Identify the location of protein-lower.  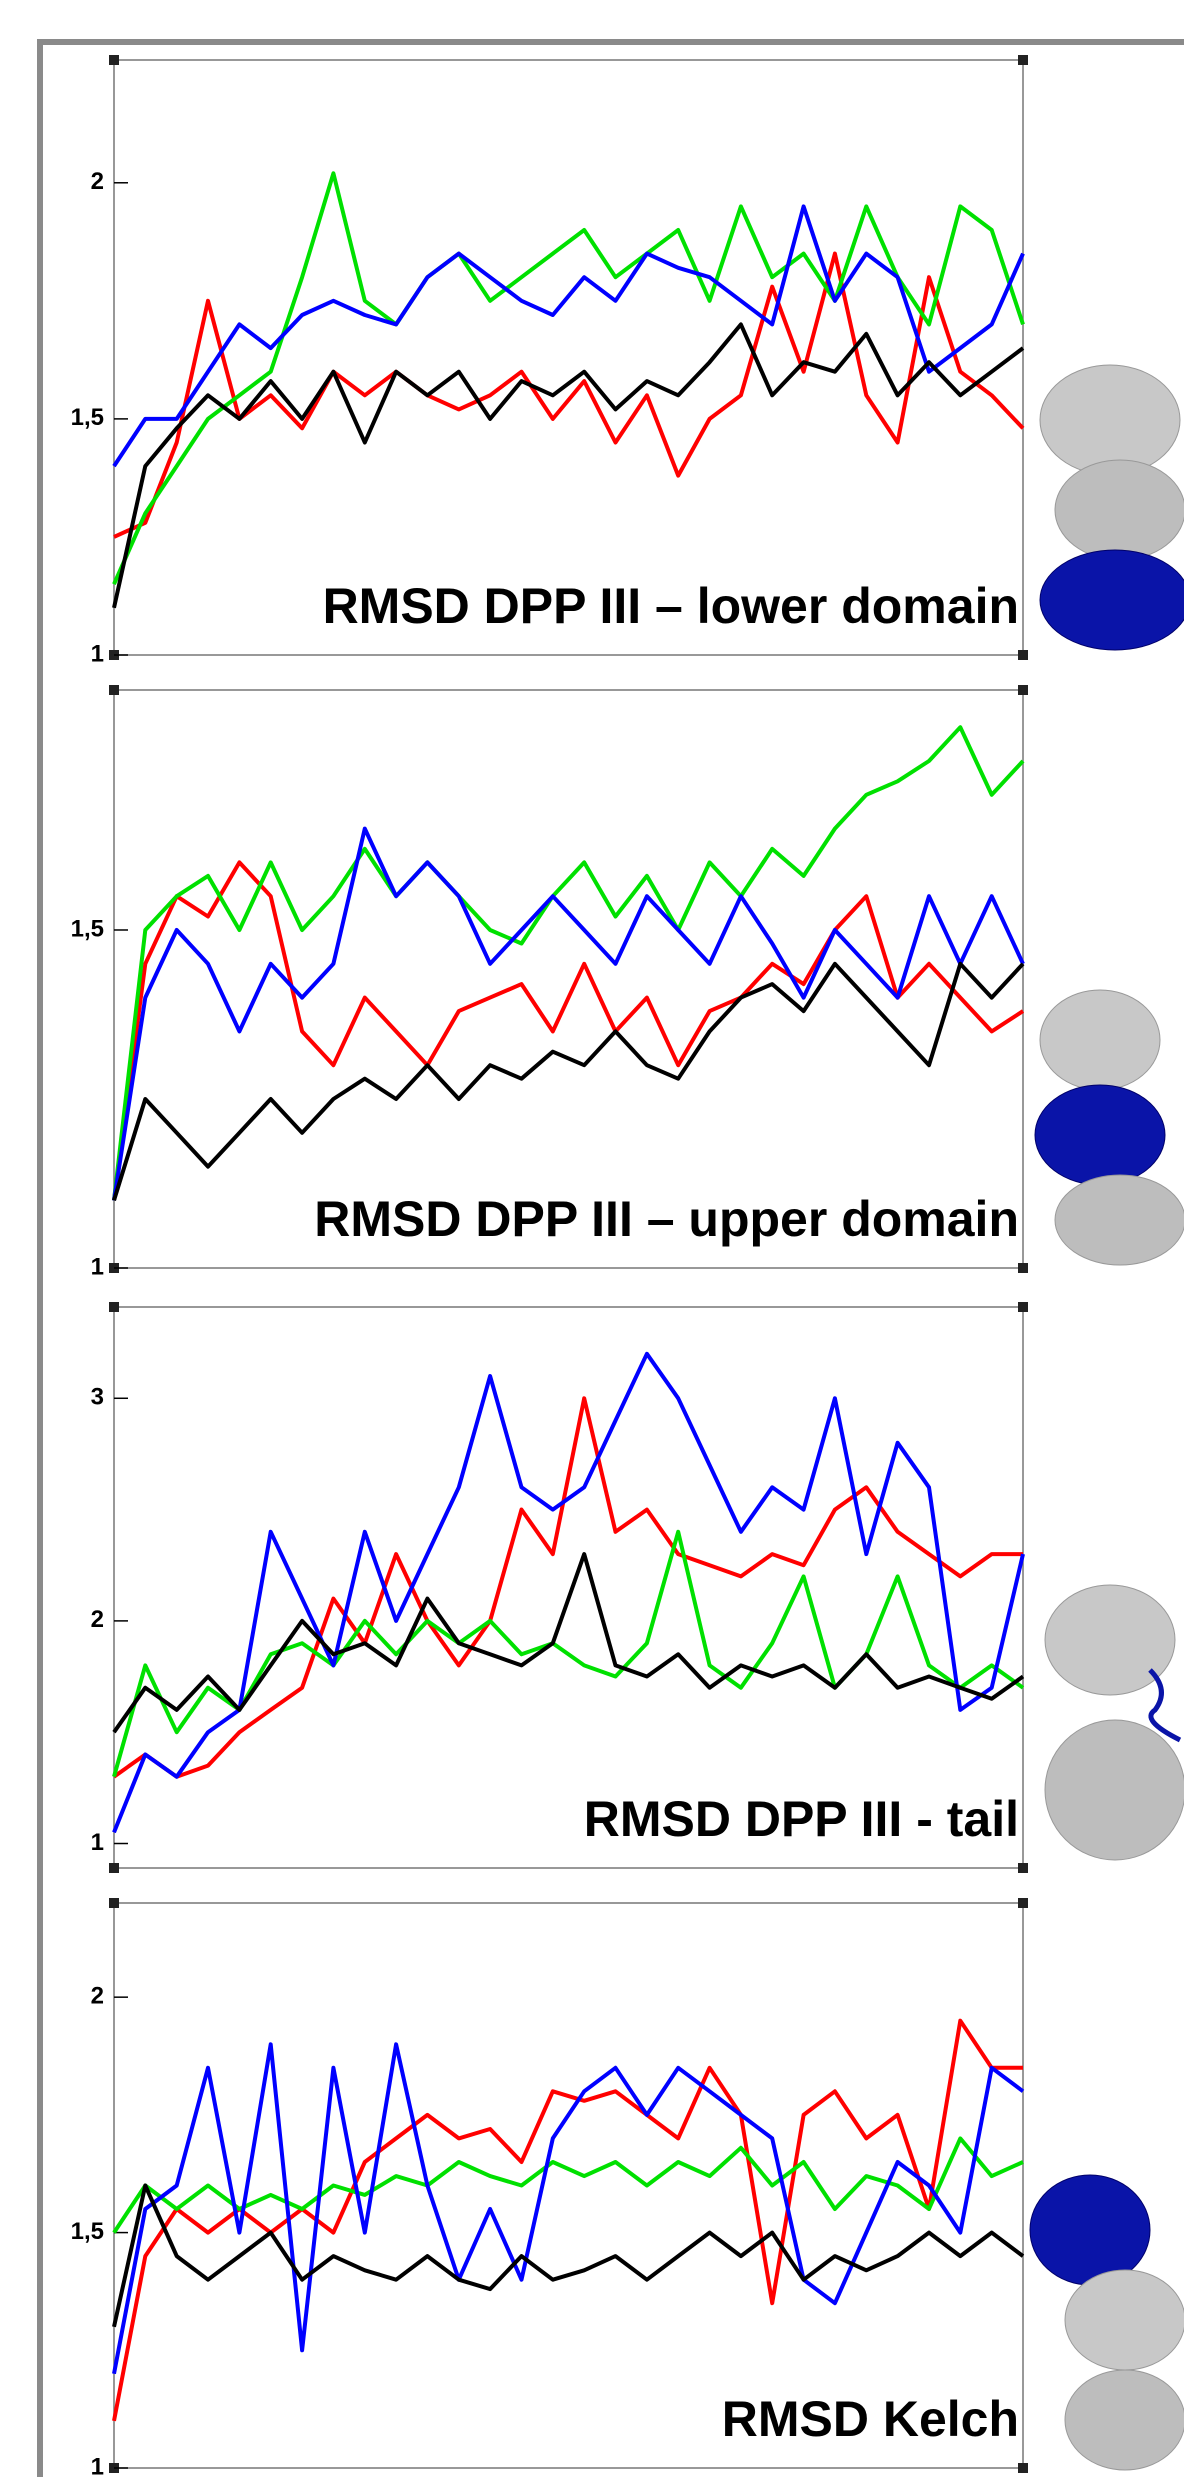
(1111, 507).